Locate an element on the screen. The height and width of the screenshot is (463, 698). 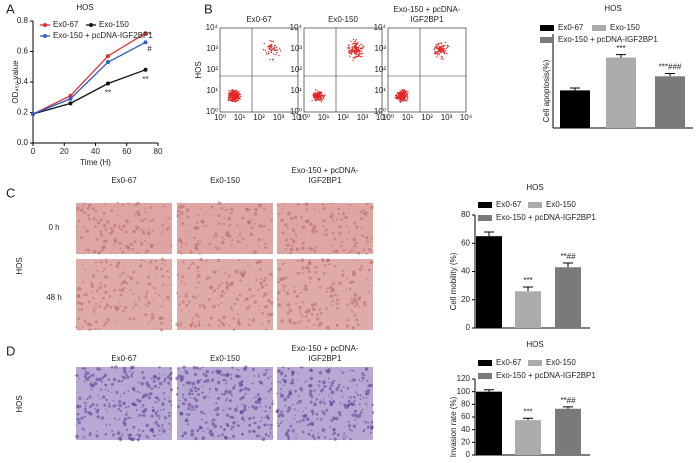
legend-label: Exo-150 + pcDNA-IGF2BP1 is located at coordinates (546, 375).